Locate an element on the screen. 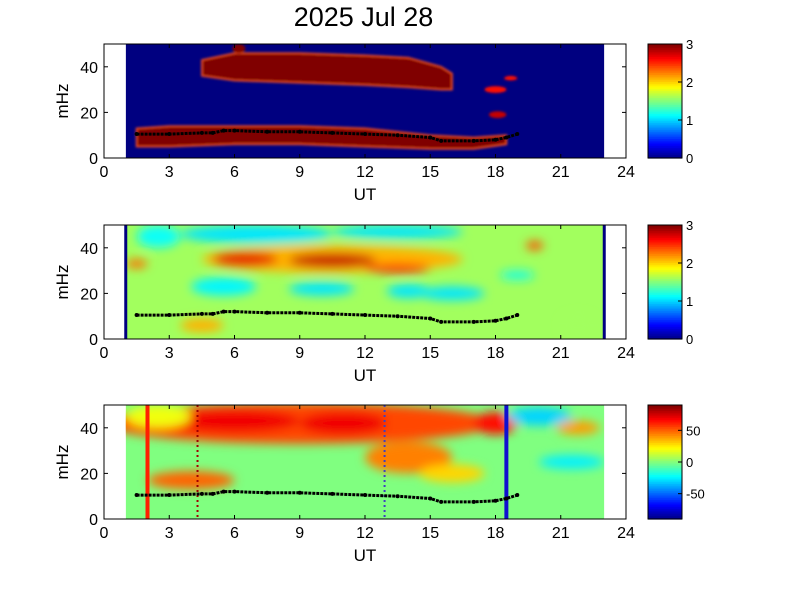 Image resolution: width=801 pixels, height=600 pixels. x-tick-label: 15 is located at coordinates (430, 172).